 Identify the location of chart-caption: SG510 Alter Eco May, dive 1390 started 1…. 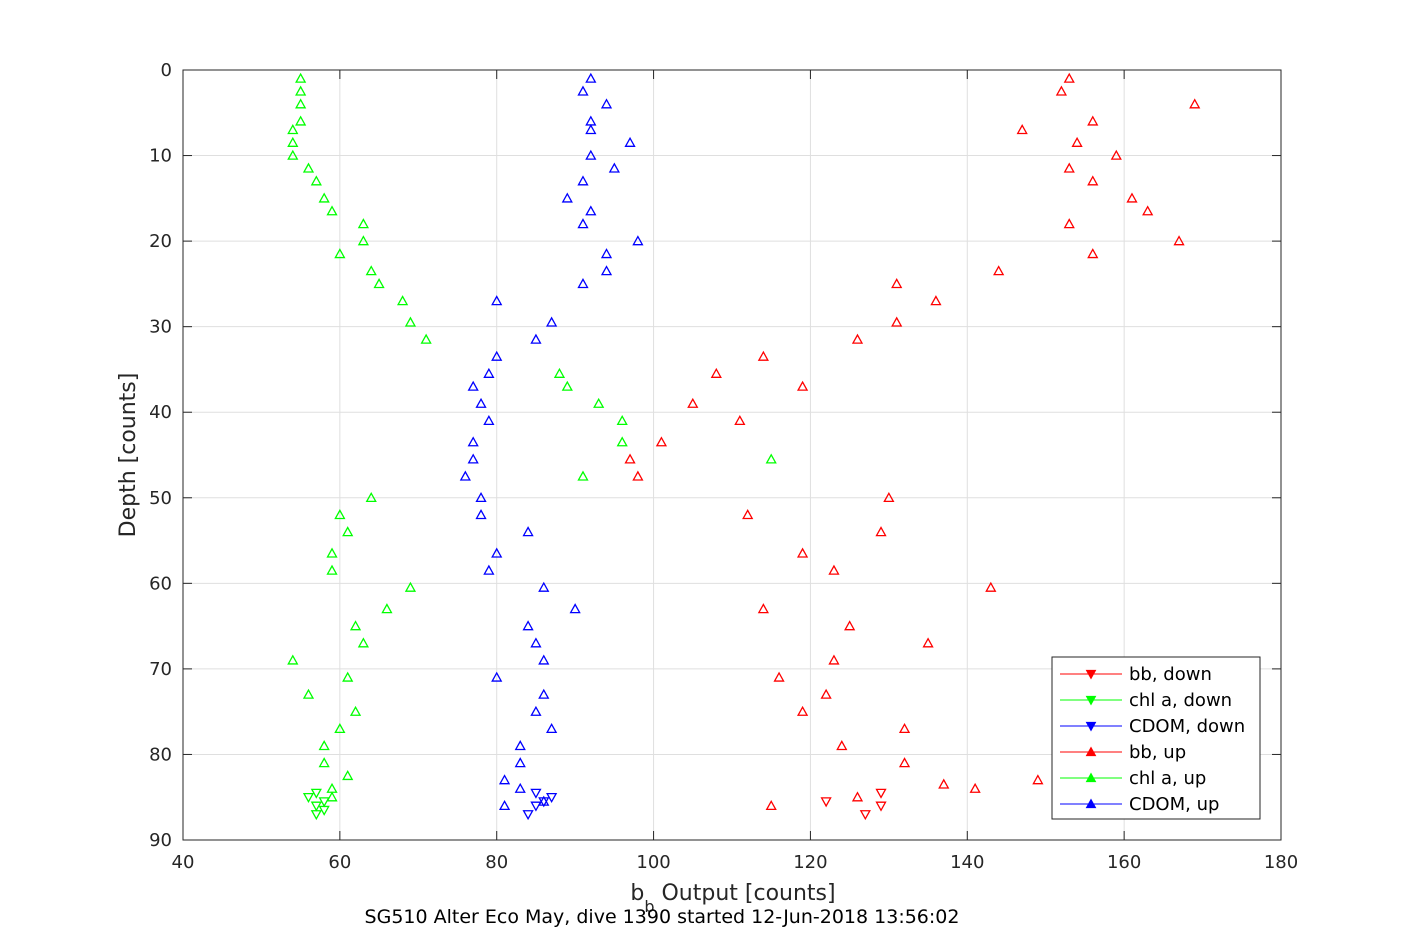
(662, 917).